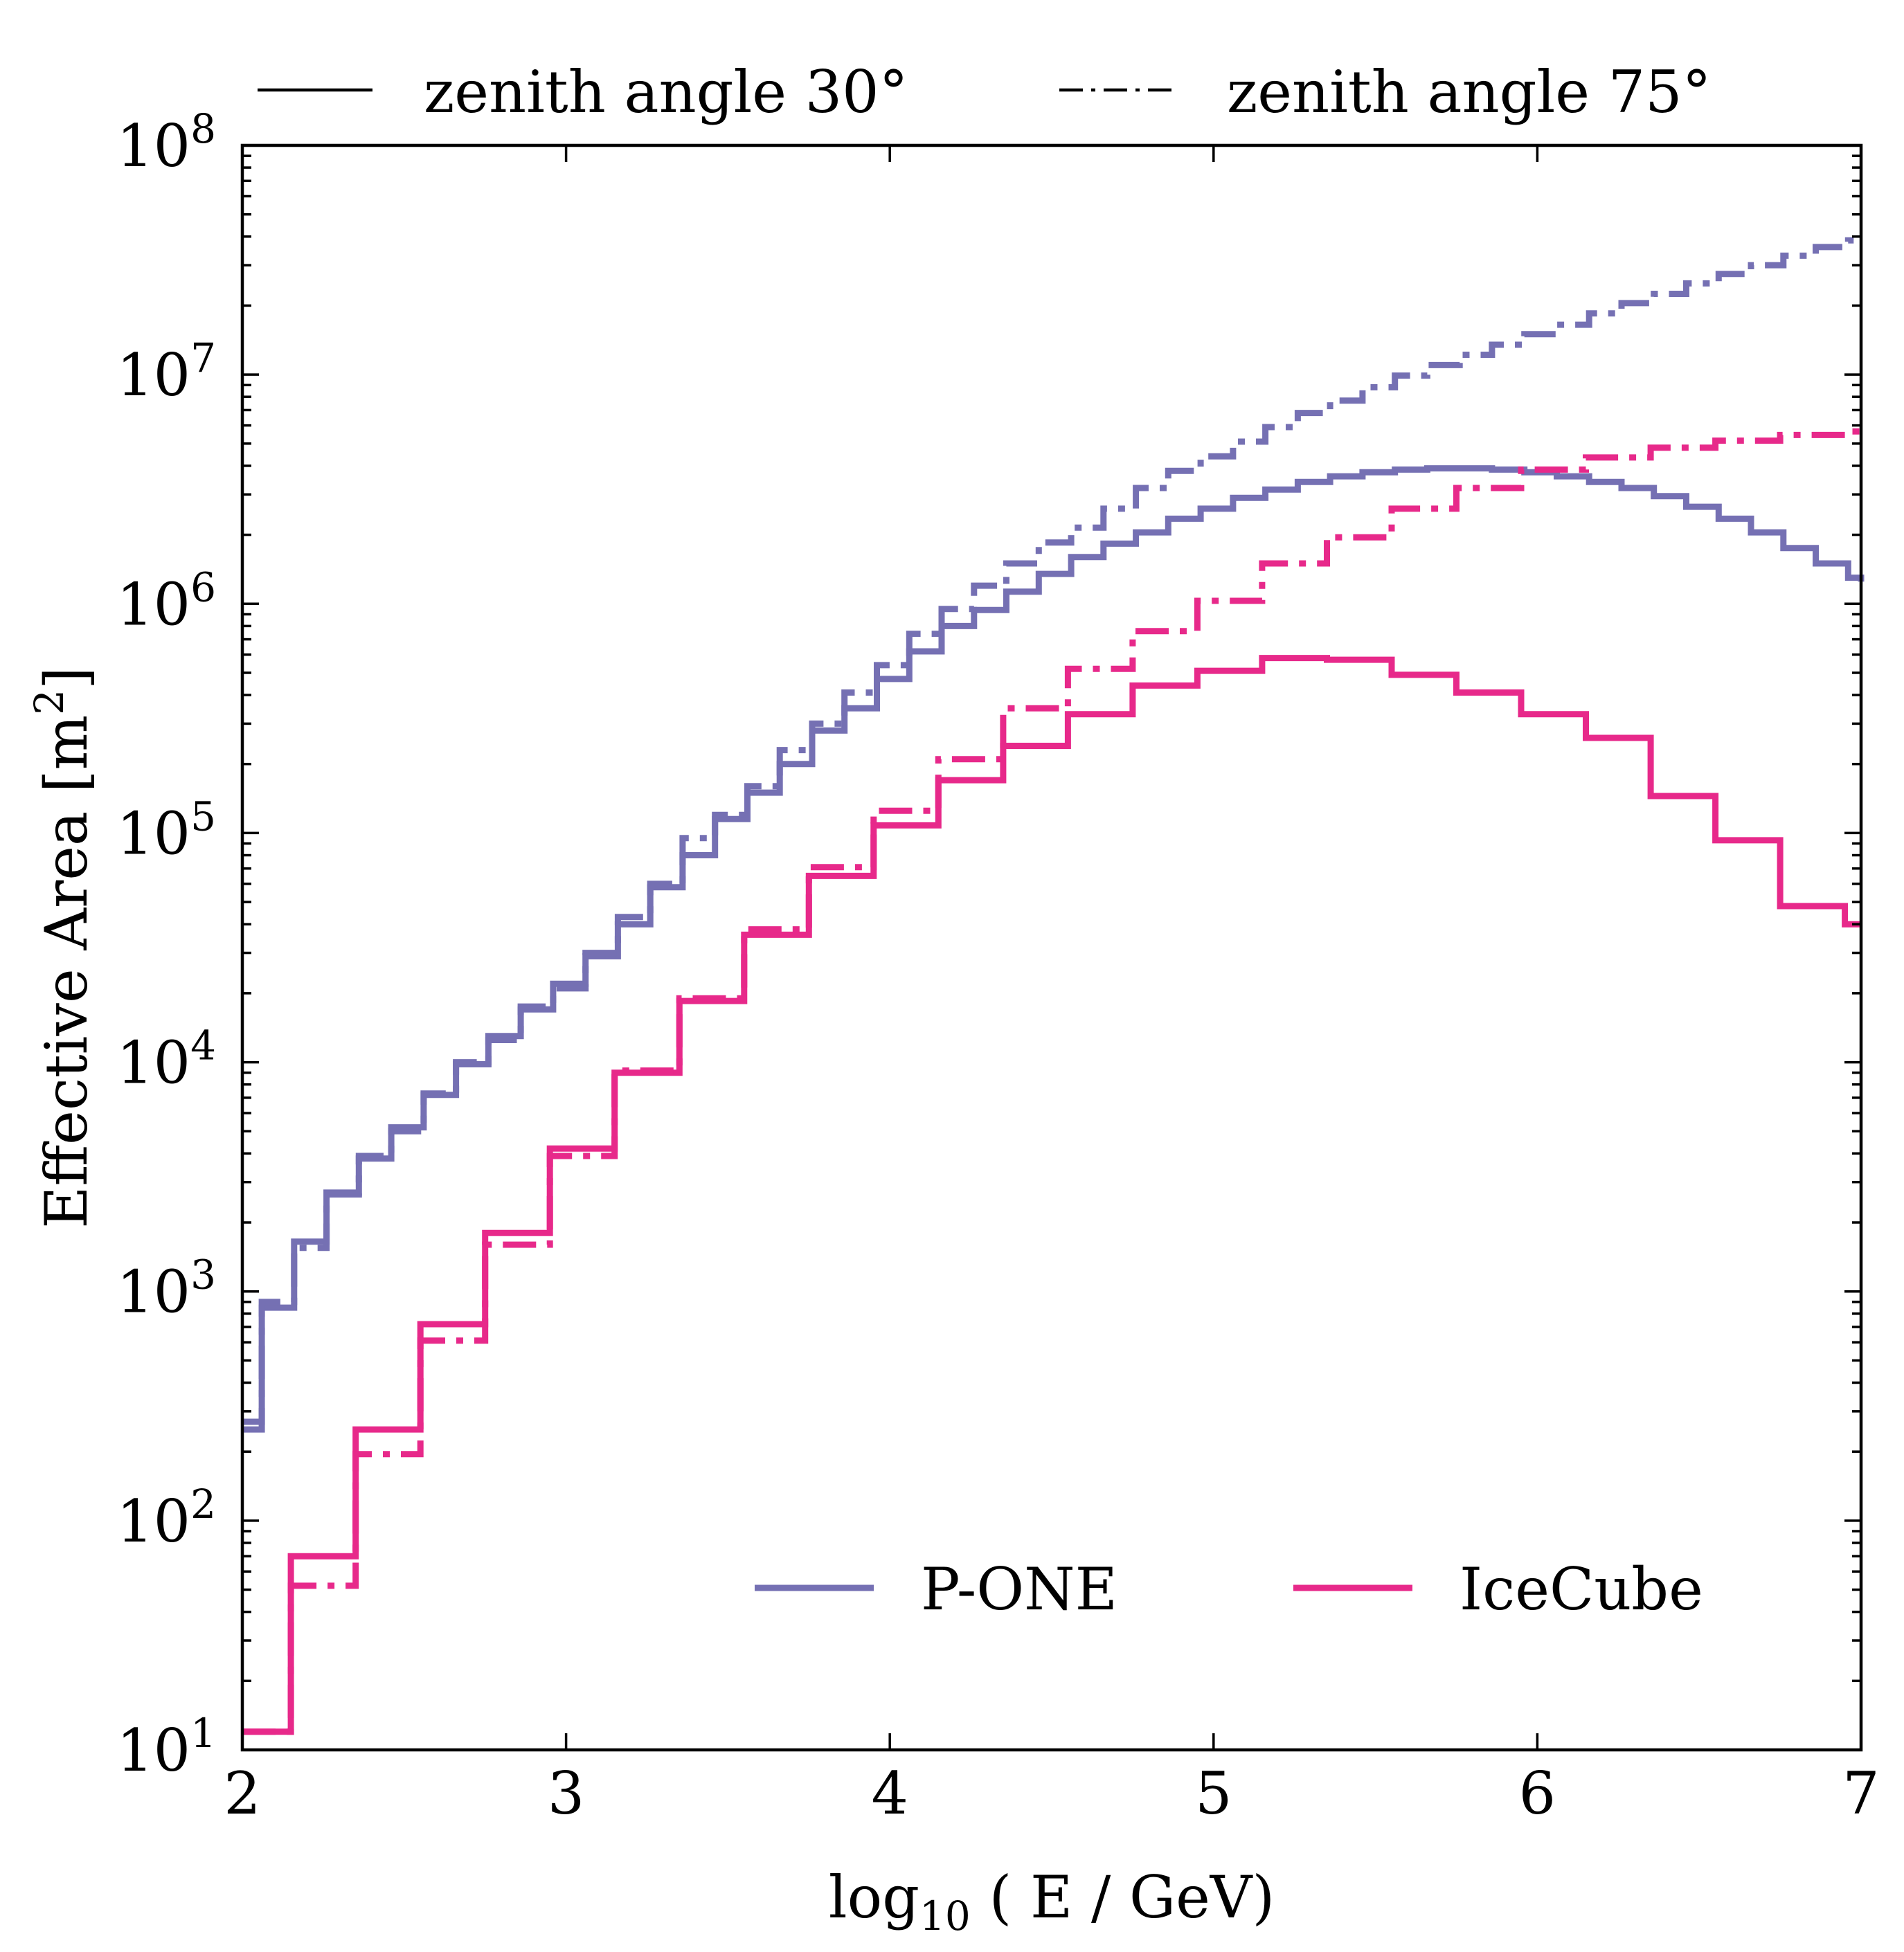  Describe the element at coordinates (166, 371) in the screenshot. I see `y-tick-label: 10⁷` at that location.